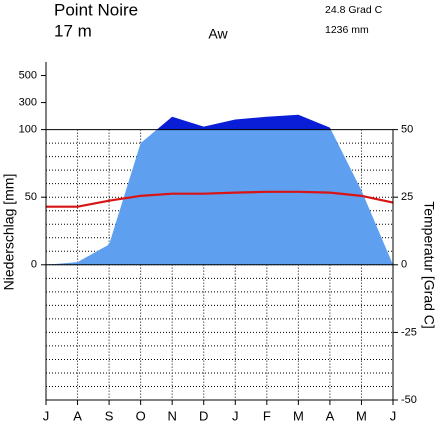  What do you see at coordinates (407, 197) in the screenshot?
I see `y2-tick-label: 25` at bounding box center [407, 197].